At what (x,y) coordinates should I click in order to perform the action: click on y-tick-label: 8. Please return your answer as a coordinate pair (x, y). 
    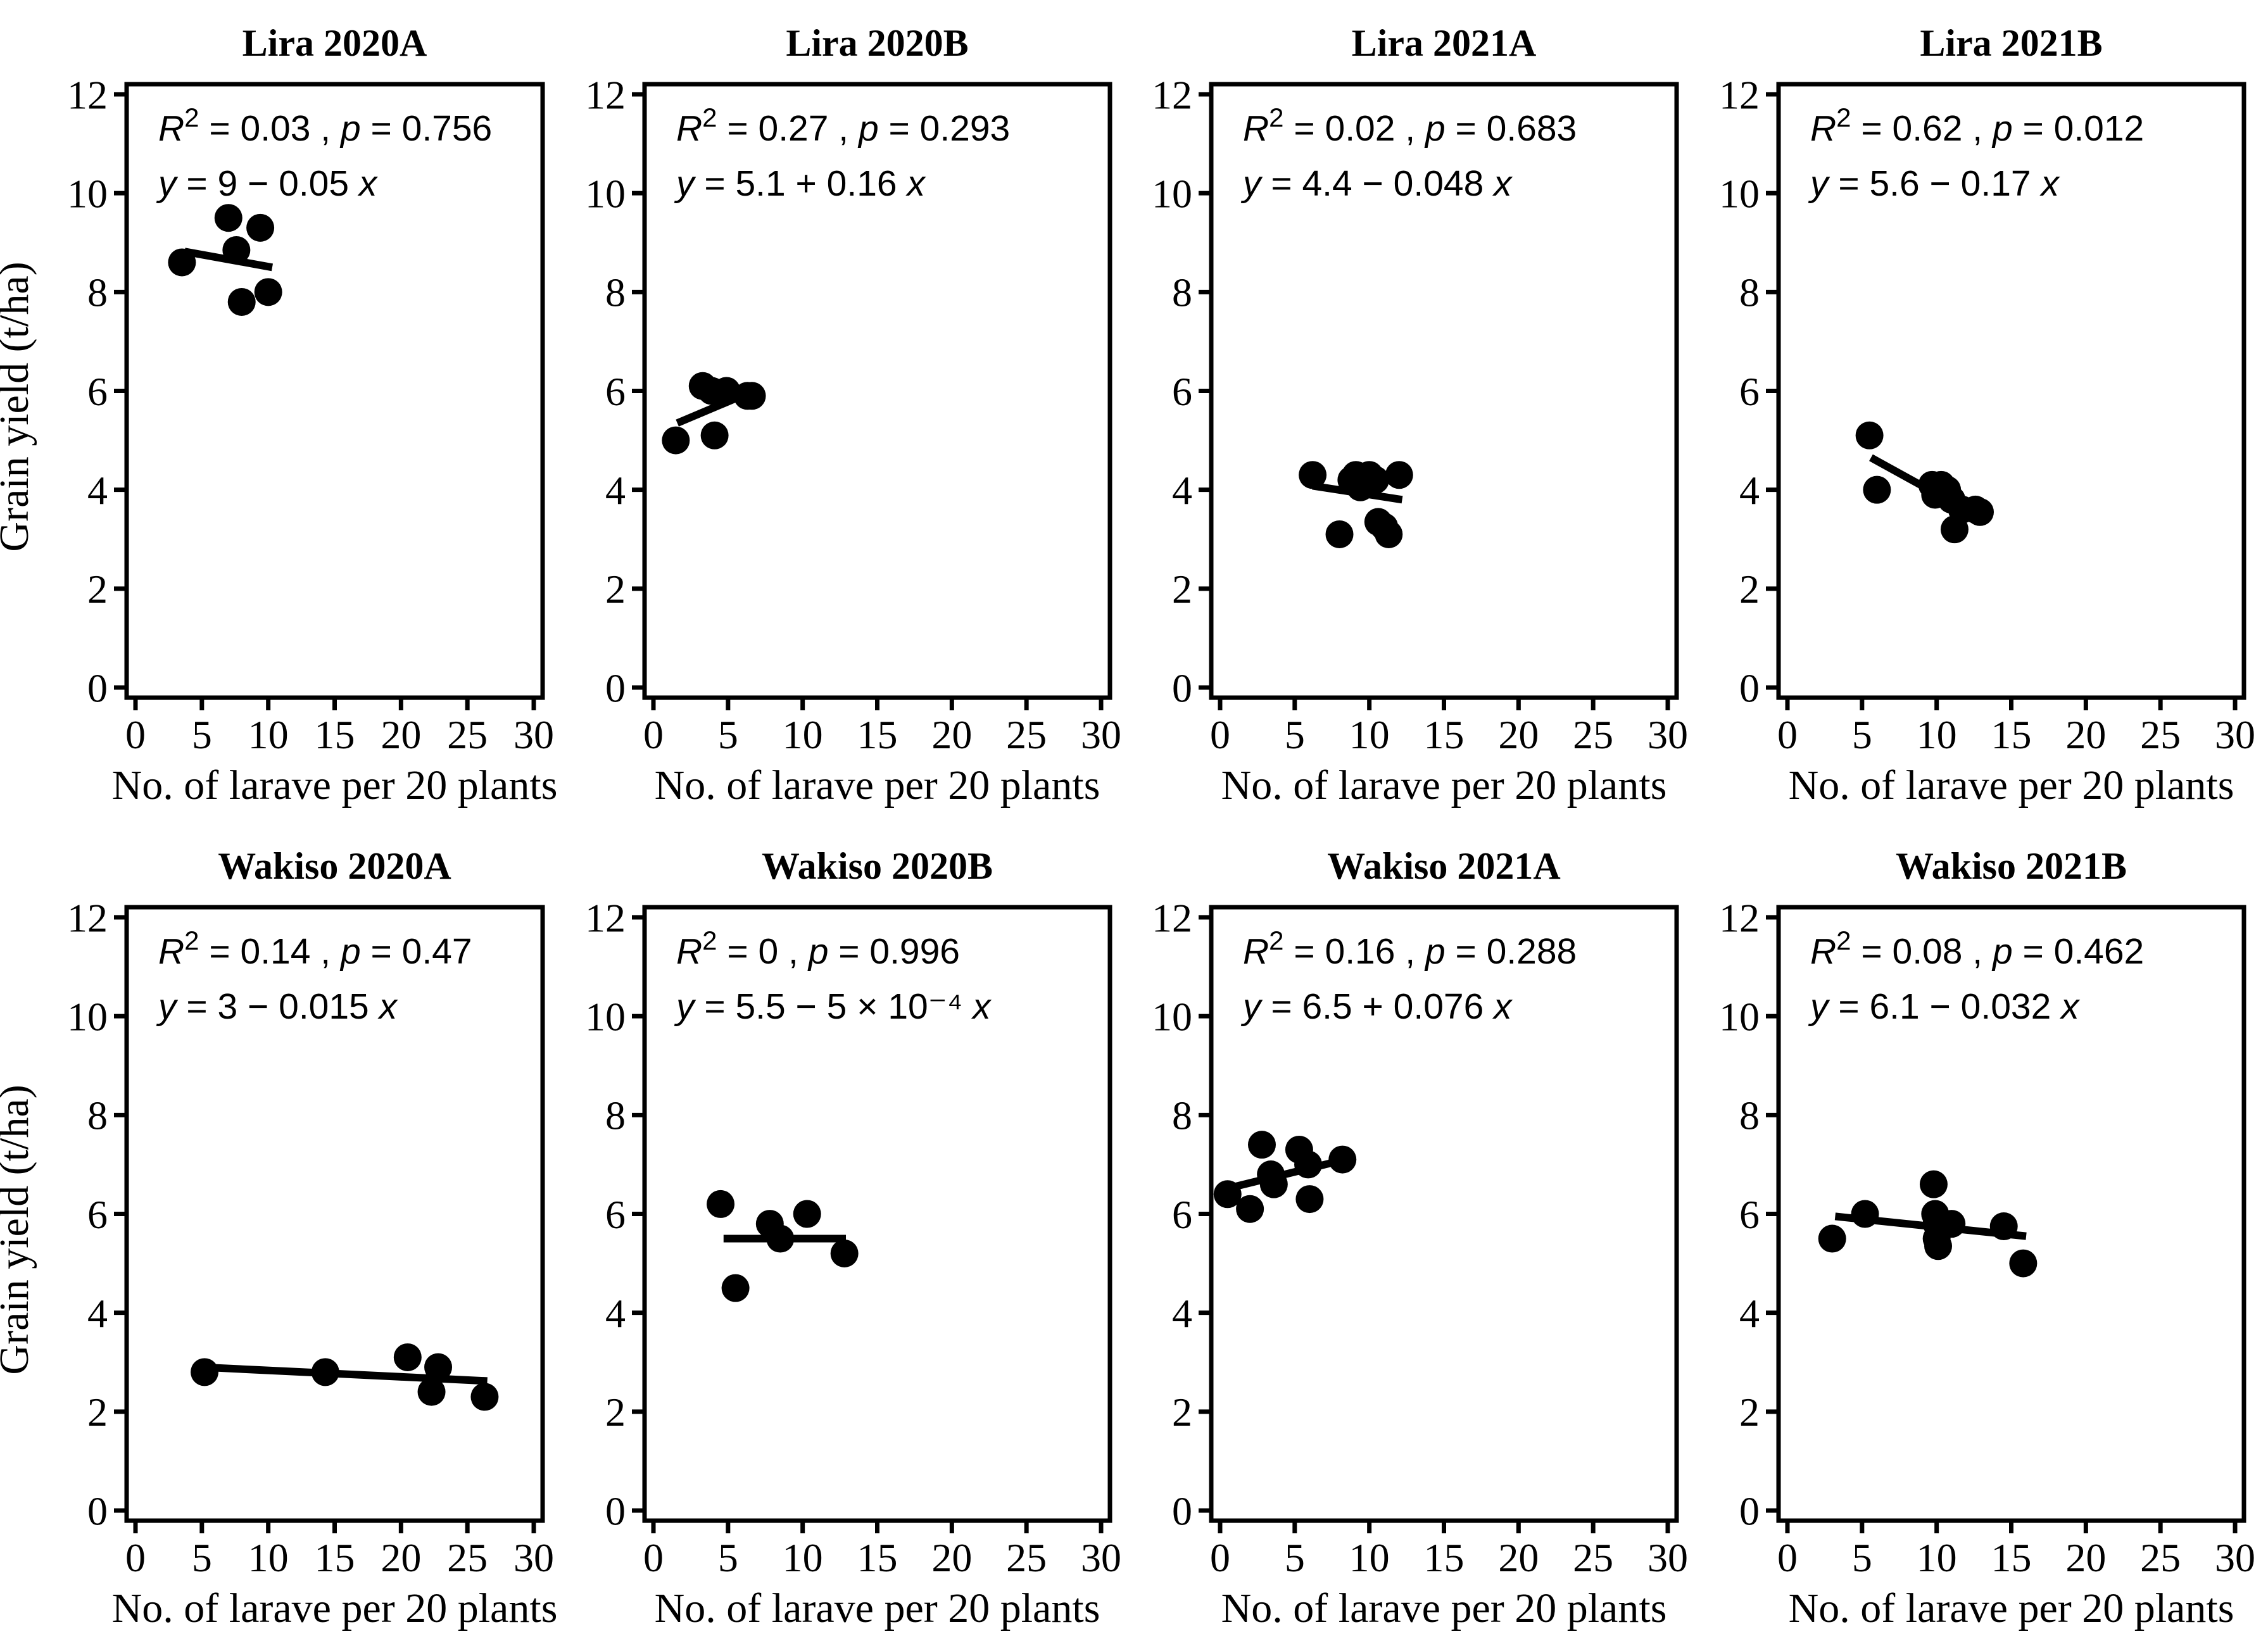
    Looking at the image, I should click on (97, 1115).